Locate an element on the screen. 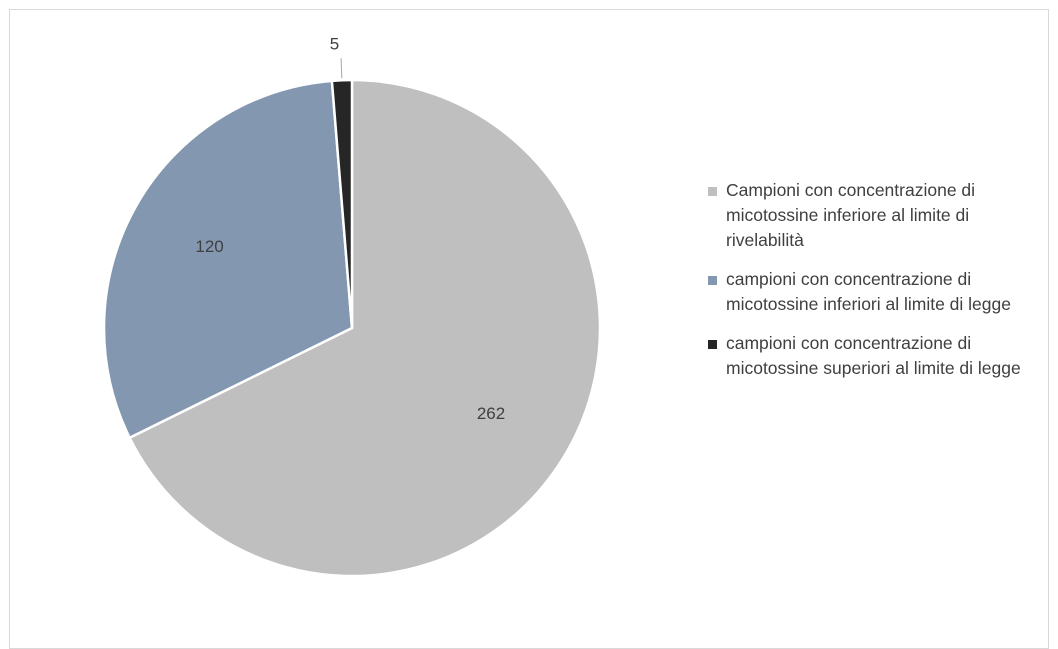 This screenshot has height=649, width=1058. data-label: 5 is located at coordinates (334, 44).